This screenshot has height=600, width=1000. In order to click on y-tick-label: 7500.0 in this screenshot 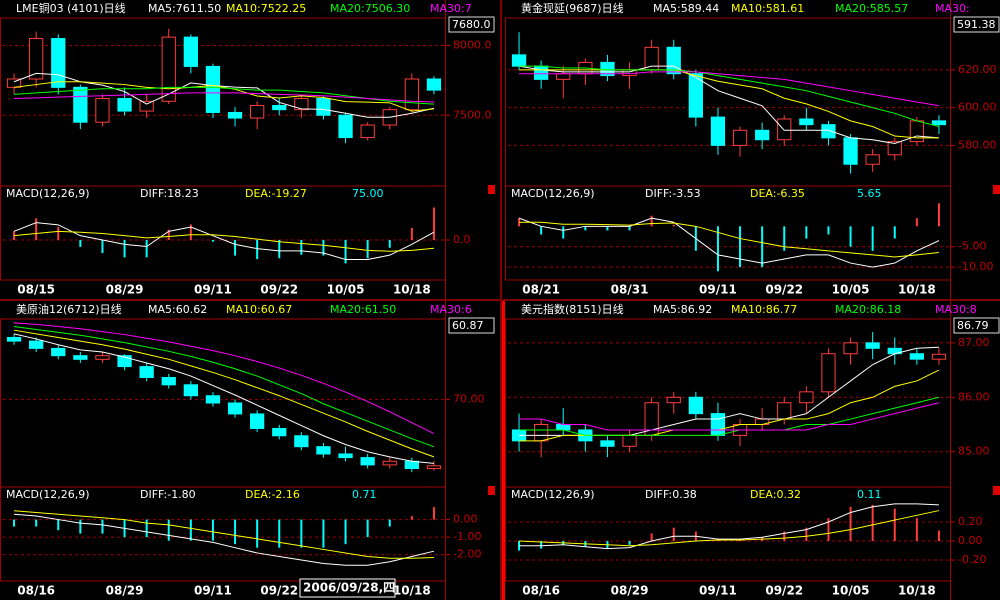, I will do `click(472, 114)`.